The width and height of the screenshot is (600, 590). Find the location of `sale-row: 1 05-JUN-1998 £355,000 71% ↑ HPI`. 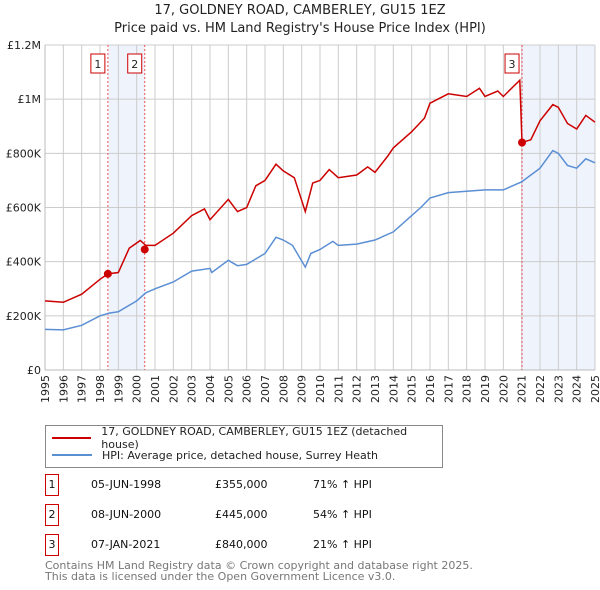

sale-row: 1 05-JUN-1998 £355,000 71% ↑ HPI is located at coordinates (245, 485).